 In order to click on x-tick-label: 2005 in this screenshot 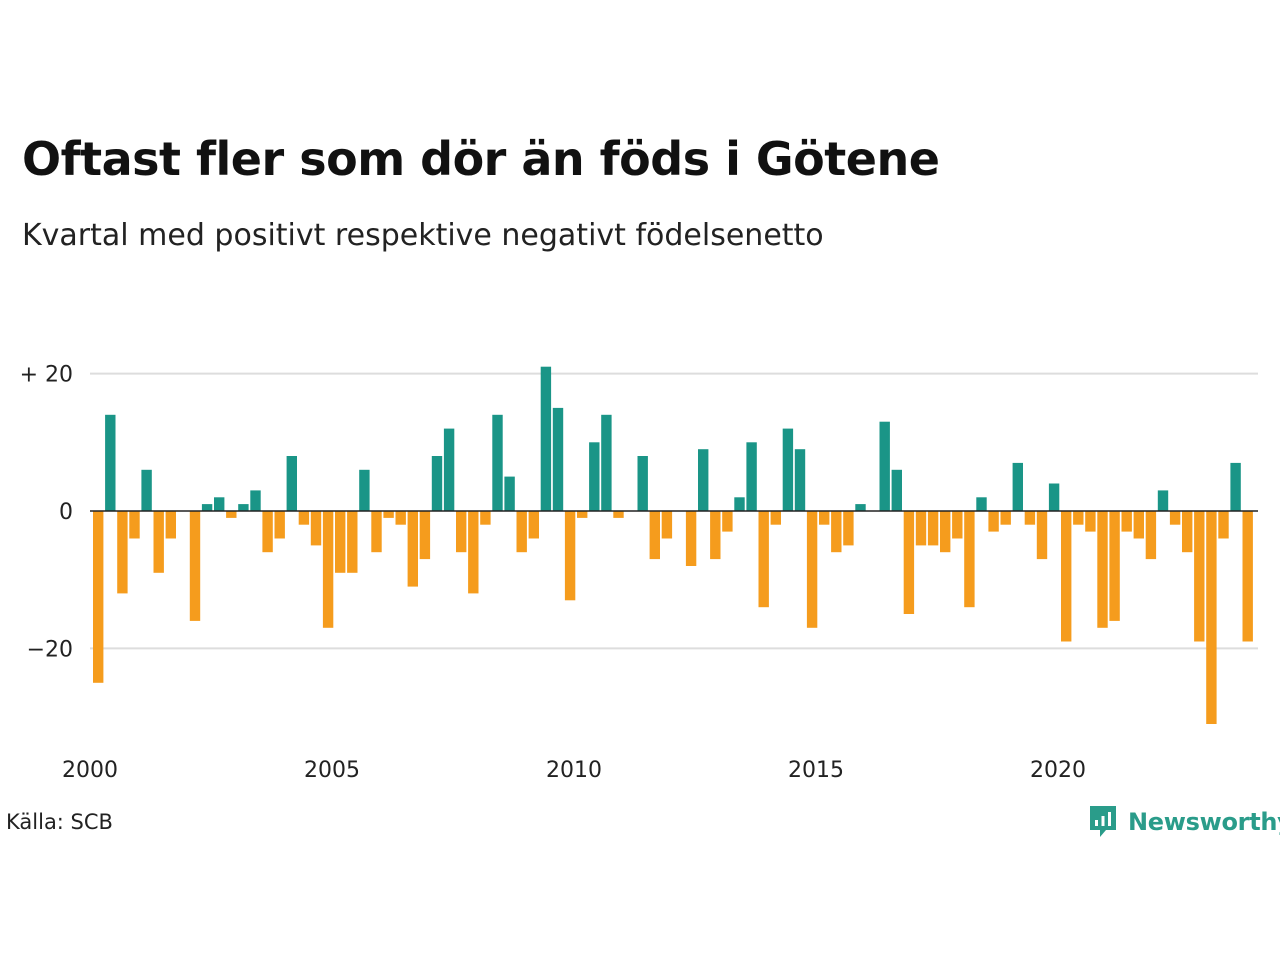, I will do `click(332, 770)`.